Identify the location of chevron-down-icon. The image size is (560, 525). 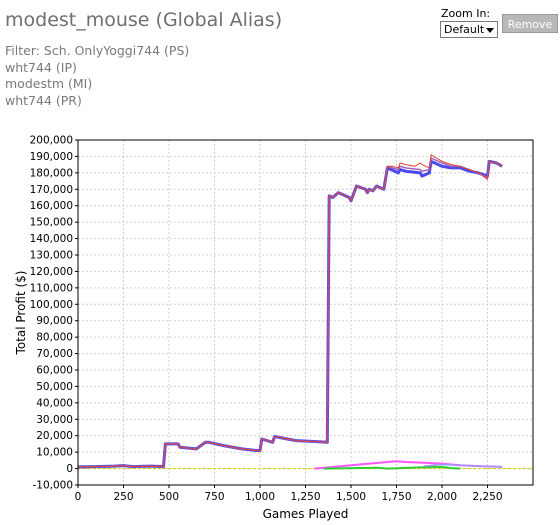
(490, 30).